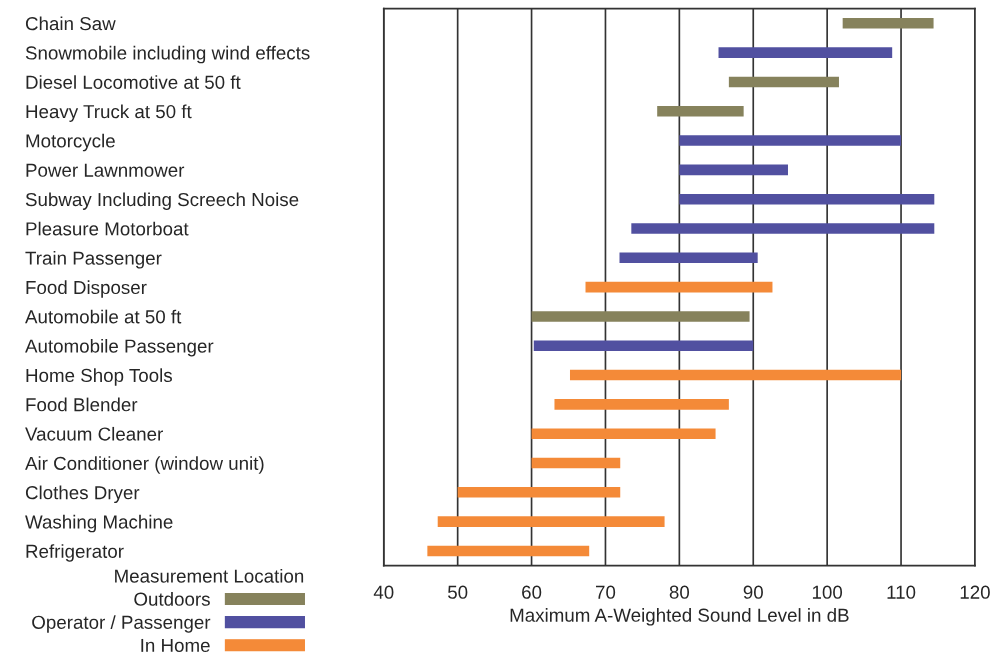 This screenshot has width=1002, height=667. What do you see at coordinates (144, 465) in the screenshot?
I see `y-tick-label: Air Conditioner (window unit)` at bounding box center [144, 465].